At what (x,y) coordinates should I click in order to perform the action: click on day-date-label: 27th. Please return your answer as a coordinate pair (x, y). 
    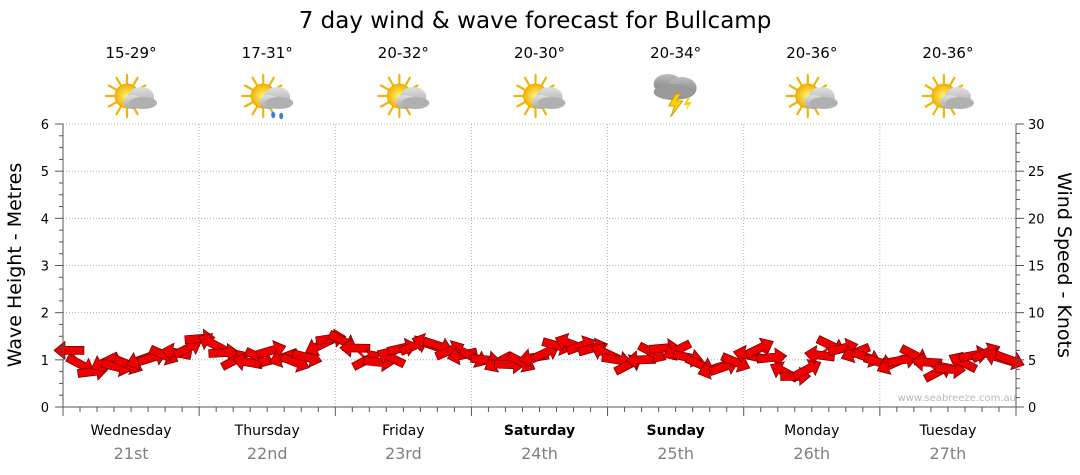
    Looking at the image, I should click on (948, 453).